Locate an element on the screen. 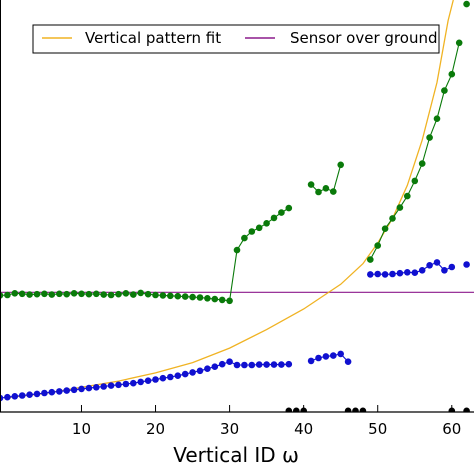  x-tick-label: 30 is located at coordinates (229, 429).